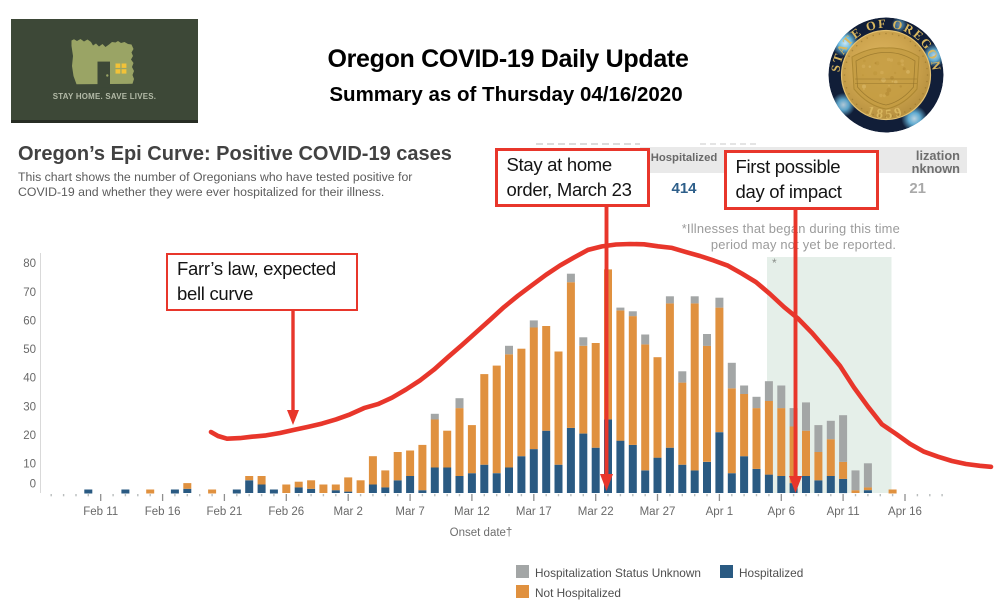 This screenshot has height=610, width=1000. What do you see at coordinates (224, 512) in the screenshot?
I see `svg-text: Feb 21` at bounding box center [224, 512].